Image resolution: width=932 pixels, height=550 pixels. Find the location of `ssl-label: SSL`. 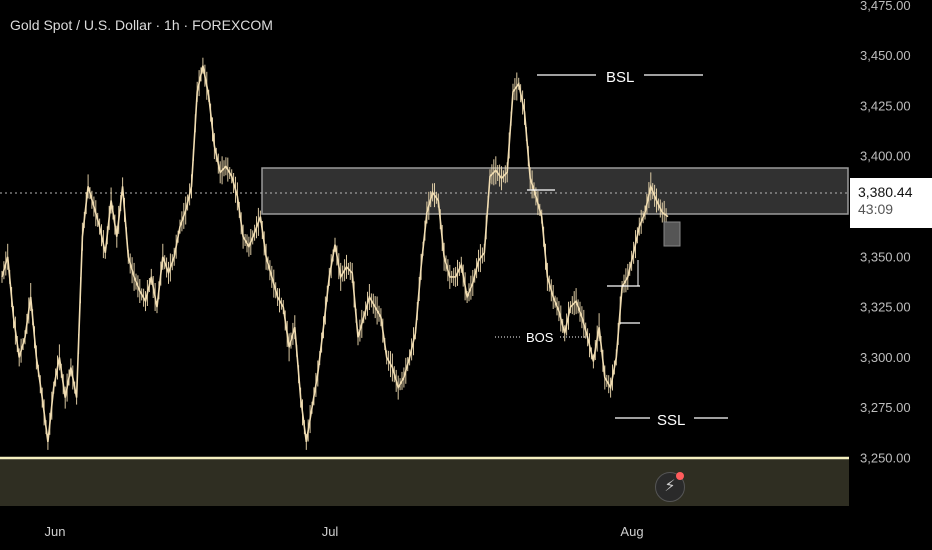

ssl-label: SSL is located at coordinates (671, 420).